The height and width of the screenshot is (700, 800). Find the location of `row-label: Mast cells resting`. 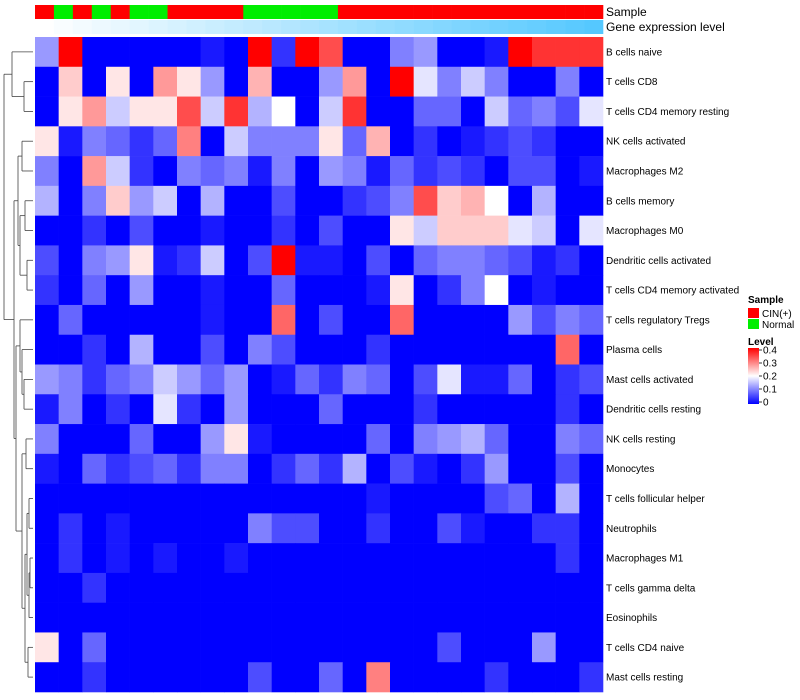

row-label: Mast cells resting is located at coordinates (644, 678).